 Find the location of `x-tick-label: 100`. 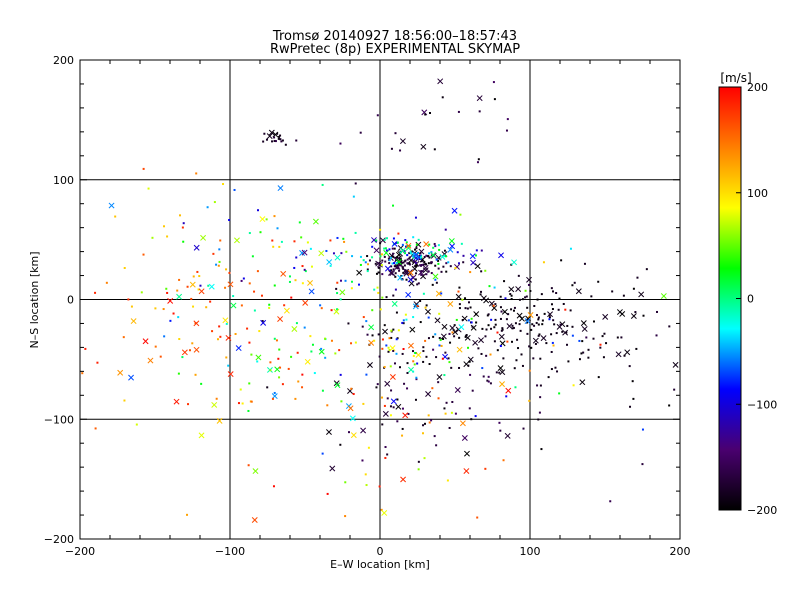

x-tick-label: 100 is located at coordinates (530, 551).